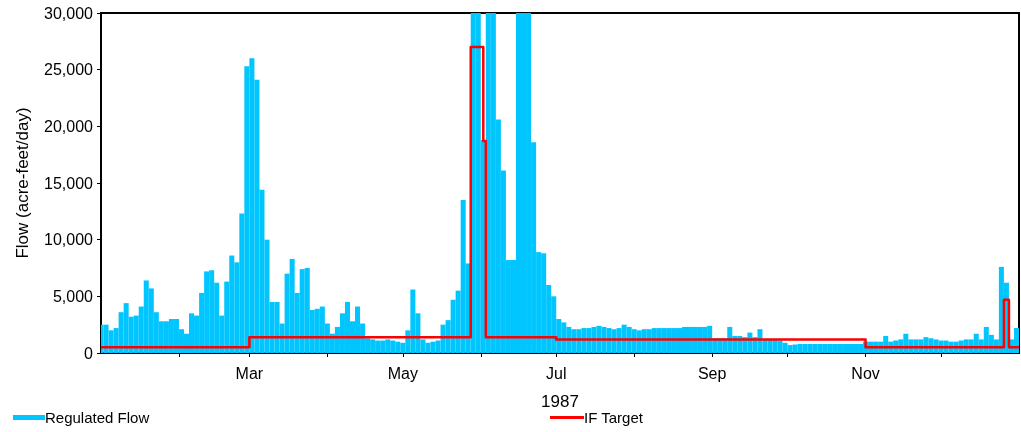 The width and height of the screenshot is (1021, 432). I want to click on y-tick-label: 0, so click(89, 353).